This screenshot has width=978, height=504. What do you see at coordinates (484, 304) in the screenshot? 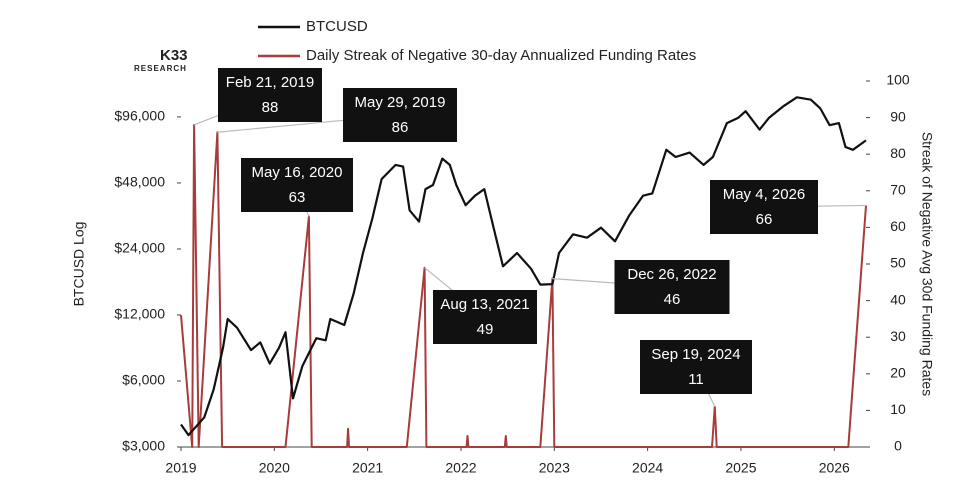
I see `annotation-label: Aug 13, 2021` at bounding box center [484, 304].